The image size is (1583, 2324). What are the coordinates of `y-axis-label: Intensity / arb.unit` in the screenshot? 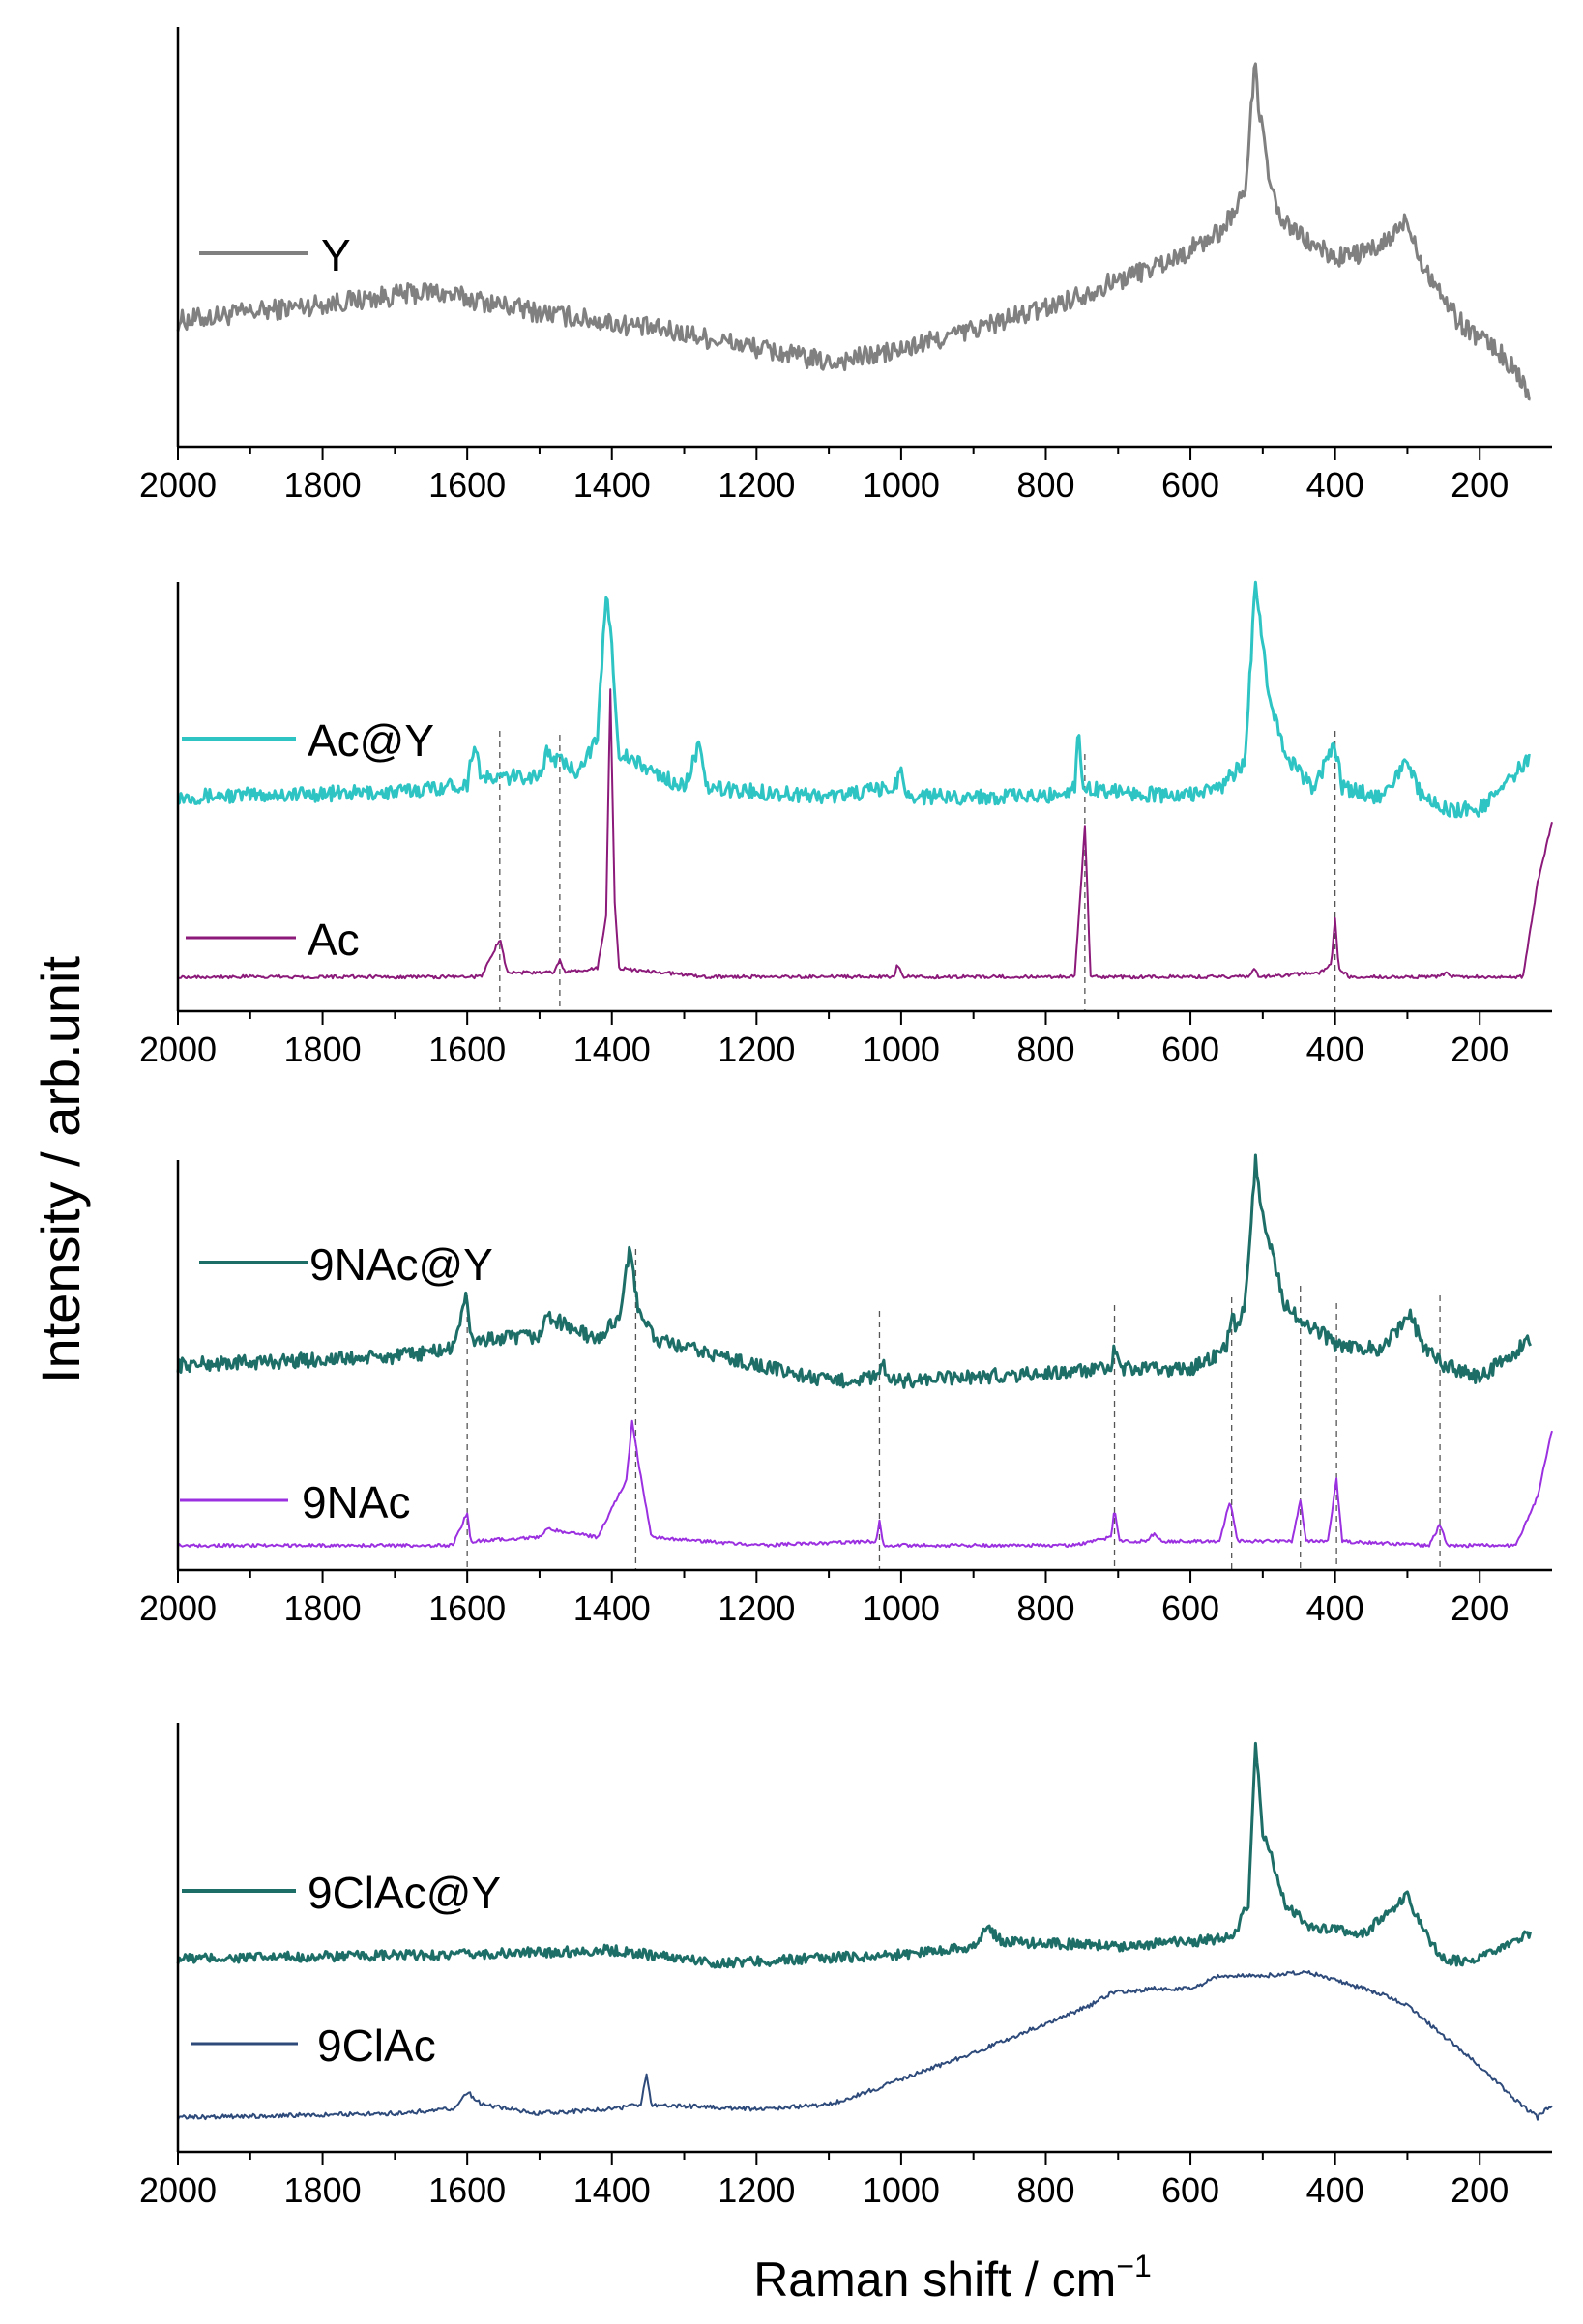 It's located at (60, 1169).